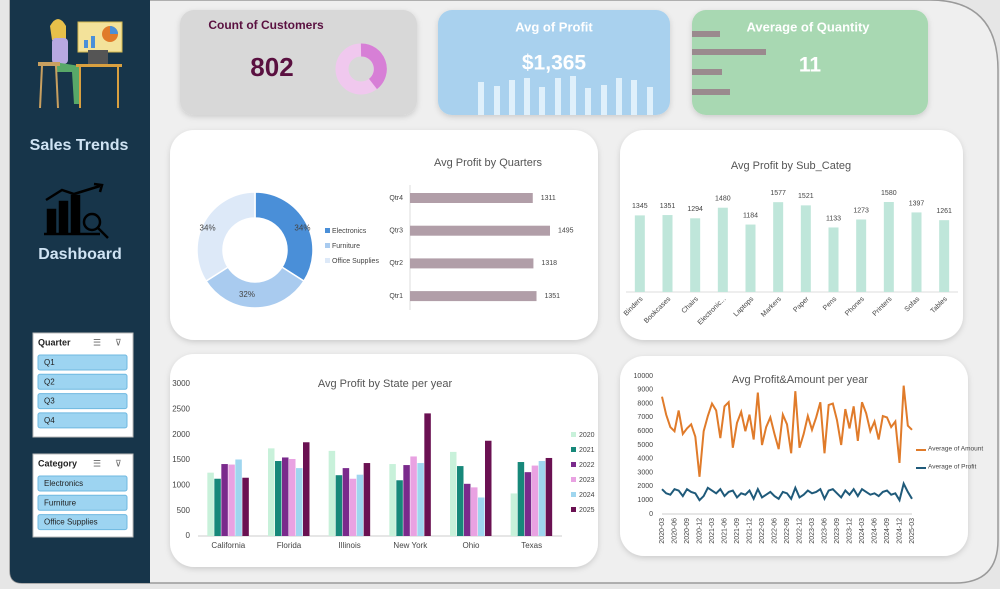 The height and width of the screenshot is (589, 1000). What do you see at coordinates (787, 531) in the screenshot?
I see `x-tick-label: 2022-09` at bounding box center [787, 531].